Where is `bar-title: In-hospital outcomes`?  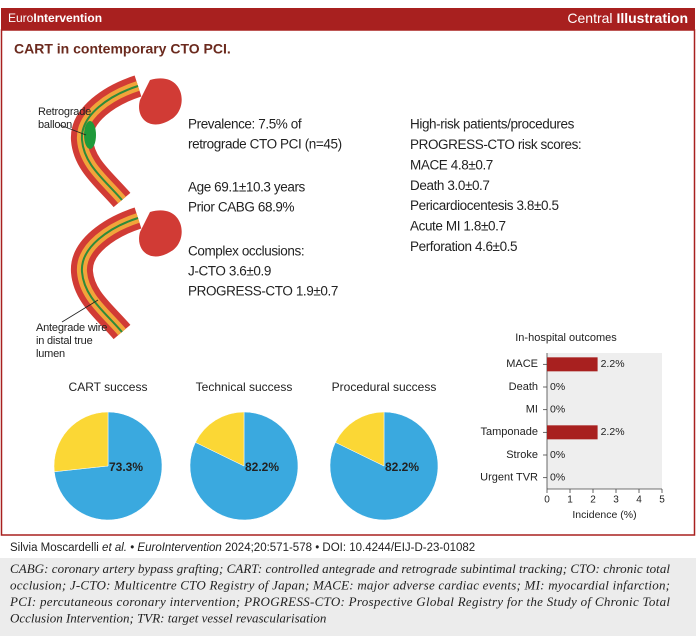 bar-title: In-hospital outcomes is located at coordinates (566, 338).